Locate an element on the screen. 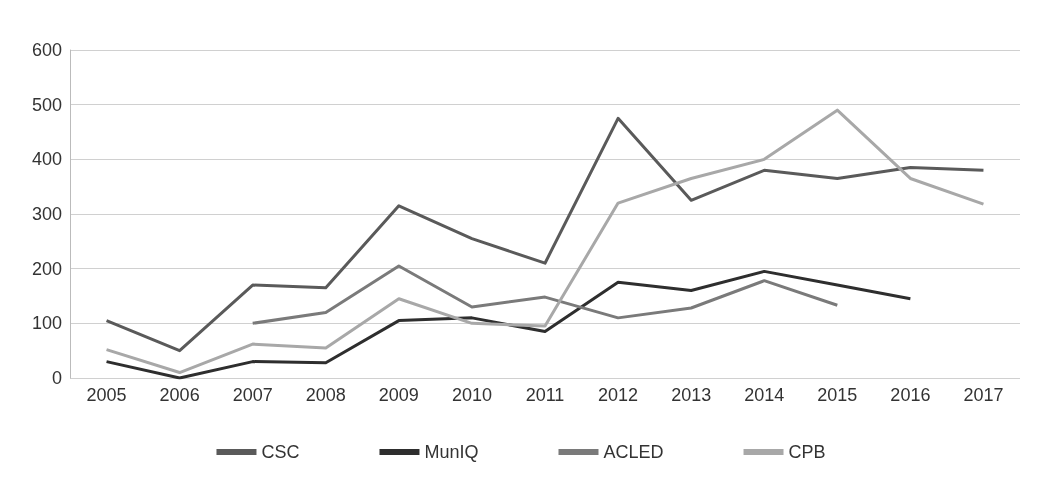  y-tick-label: 200 is located at coordinates (46, 268).